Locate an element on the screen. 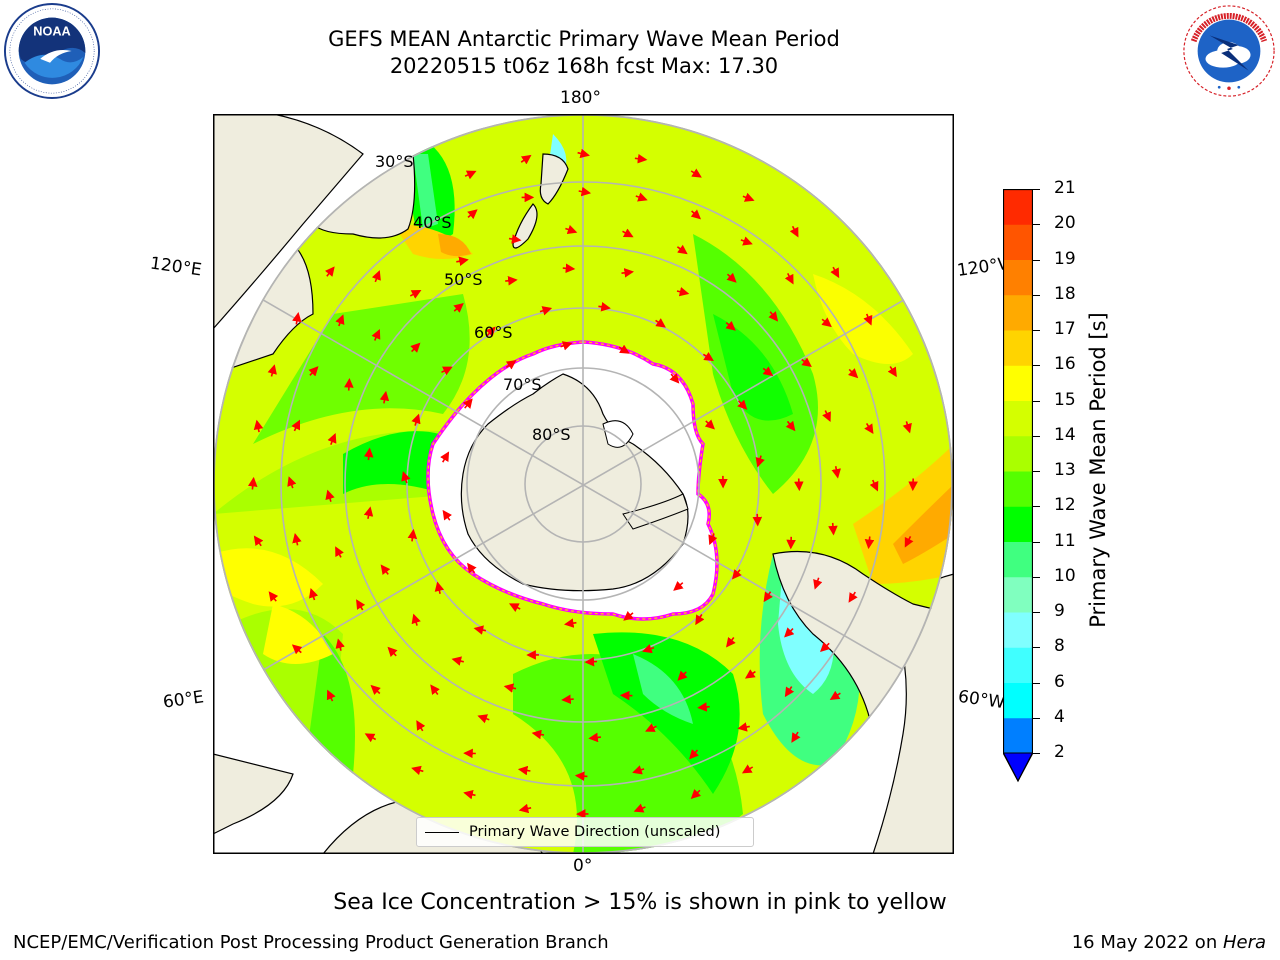 This screenshot has width=1280, height=960. colorbar-tick-label: 10 is located at coordinates (1065, 575).